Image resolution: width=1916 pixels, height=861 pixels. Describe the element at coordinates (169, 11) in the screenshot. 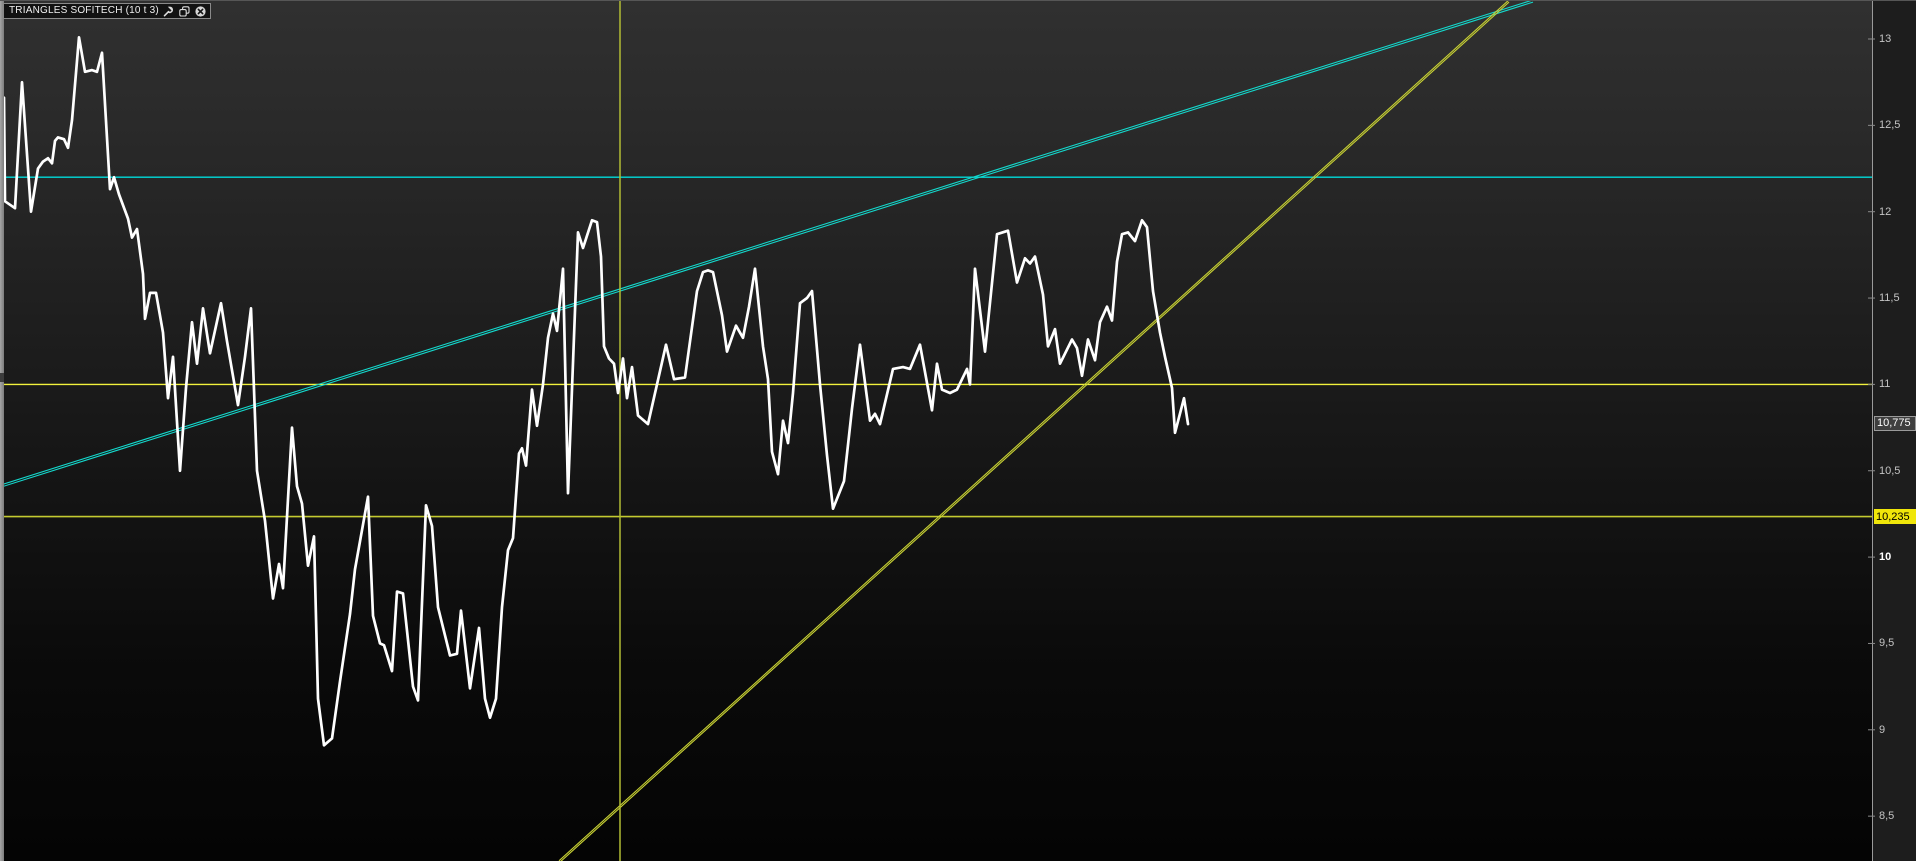

I see `wrench-icon` at that location.